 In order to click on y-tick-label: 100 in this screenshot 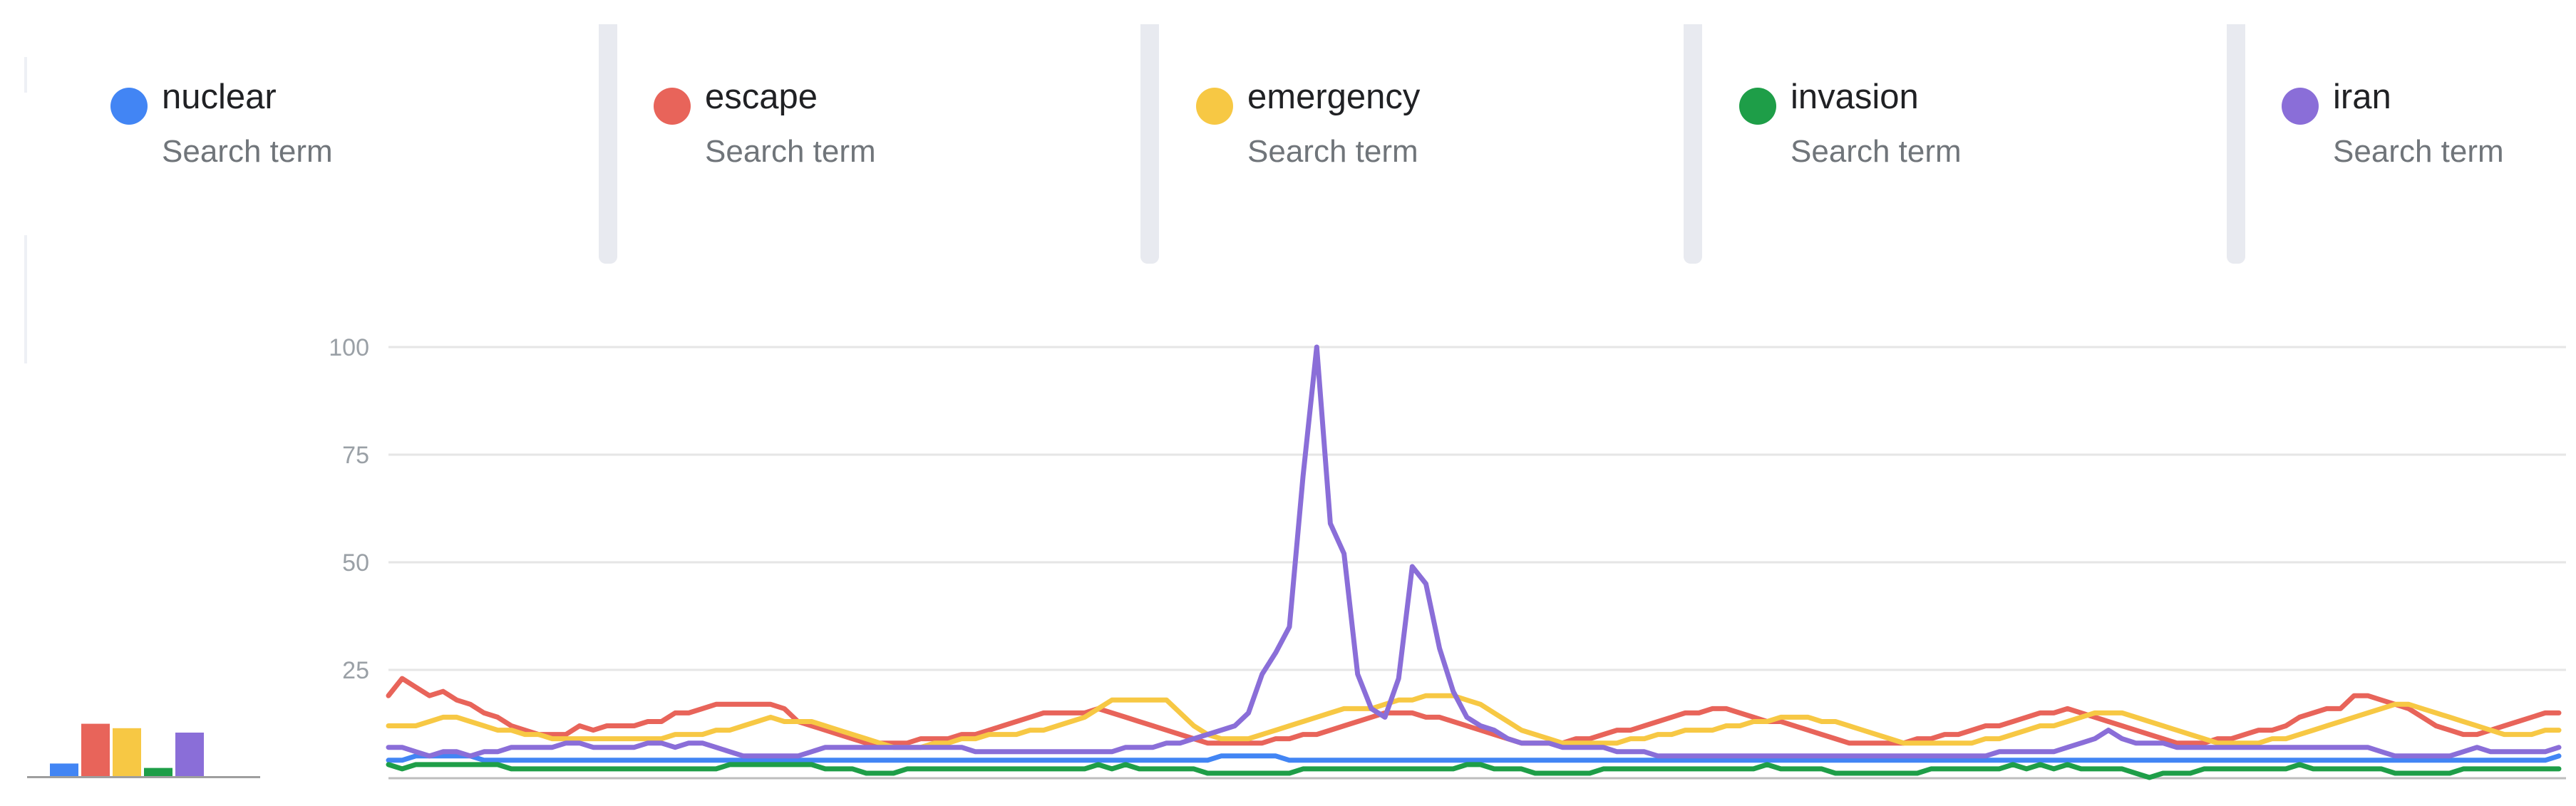, I will do `click(349, 347)`.